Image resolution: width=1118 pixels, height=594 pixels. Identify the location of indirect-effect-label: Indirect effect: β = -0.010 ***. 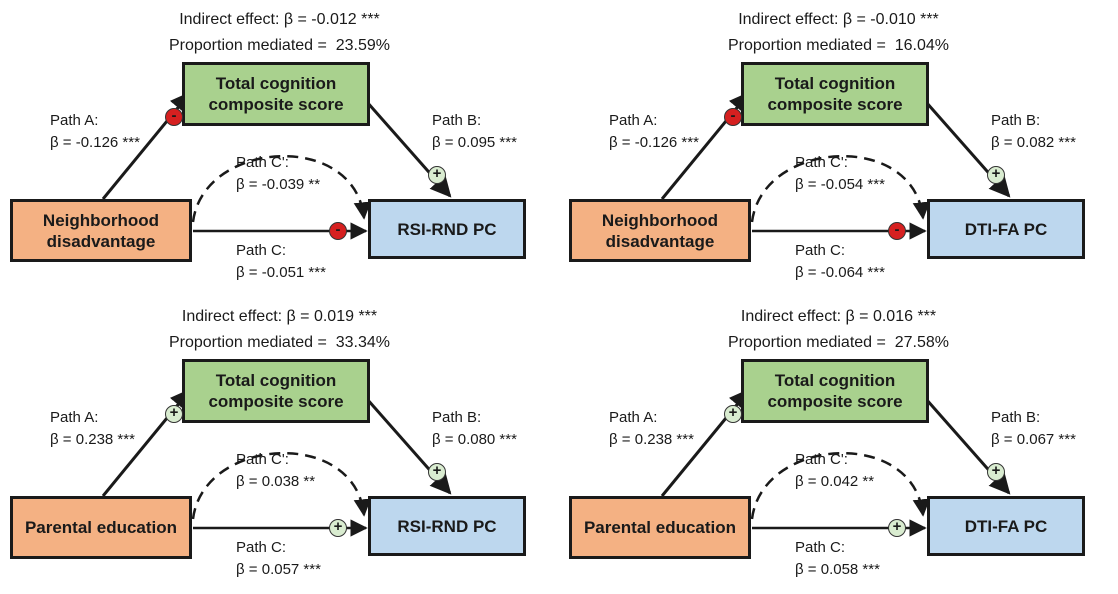
(838, 19).